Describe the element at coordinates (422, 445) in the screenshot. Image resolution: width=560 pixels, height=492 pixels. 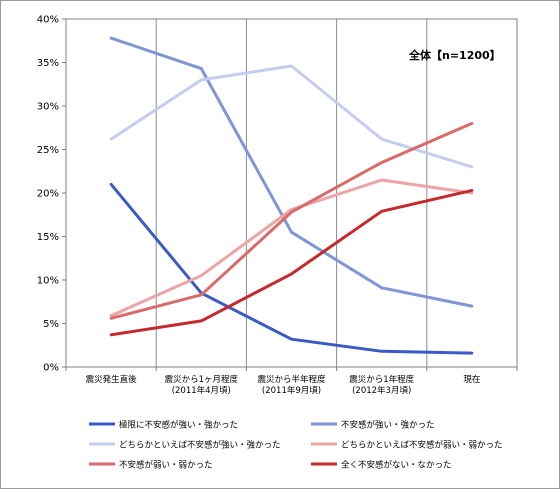
I see `legend-label: どちらかといえば不安感が弱い・弱かった` at that location.